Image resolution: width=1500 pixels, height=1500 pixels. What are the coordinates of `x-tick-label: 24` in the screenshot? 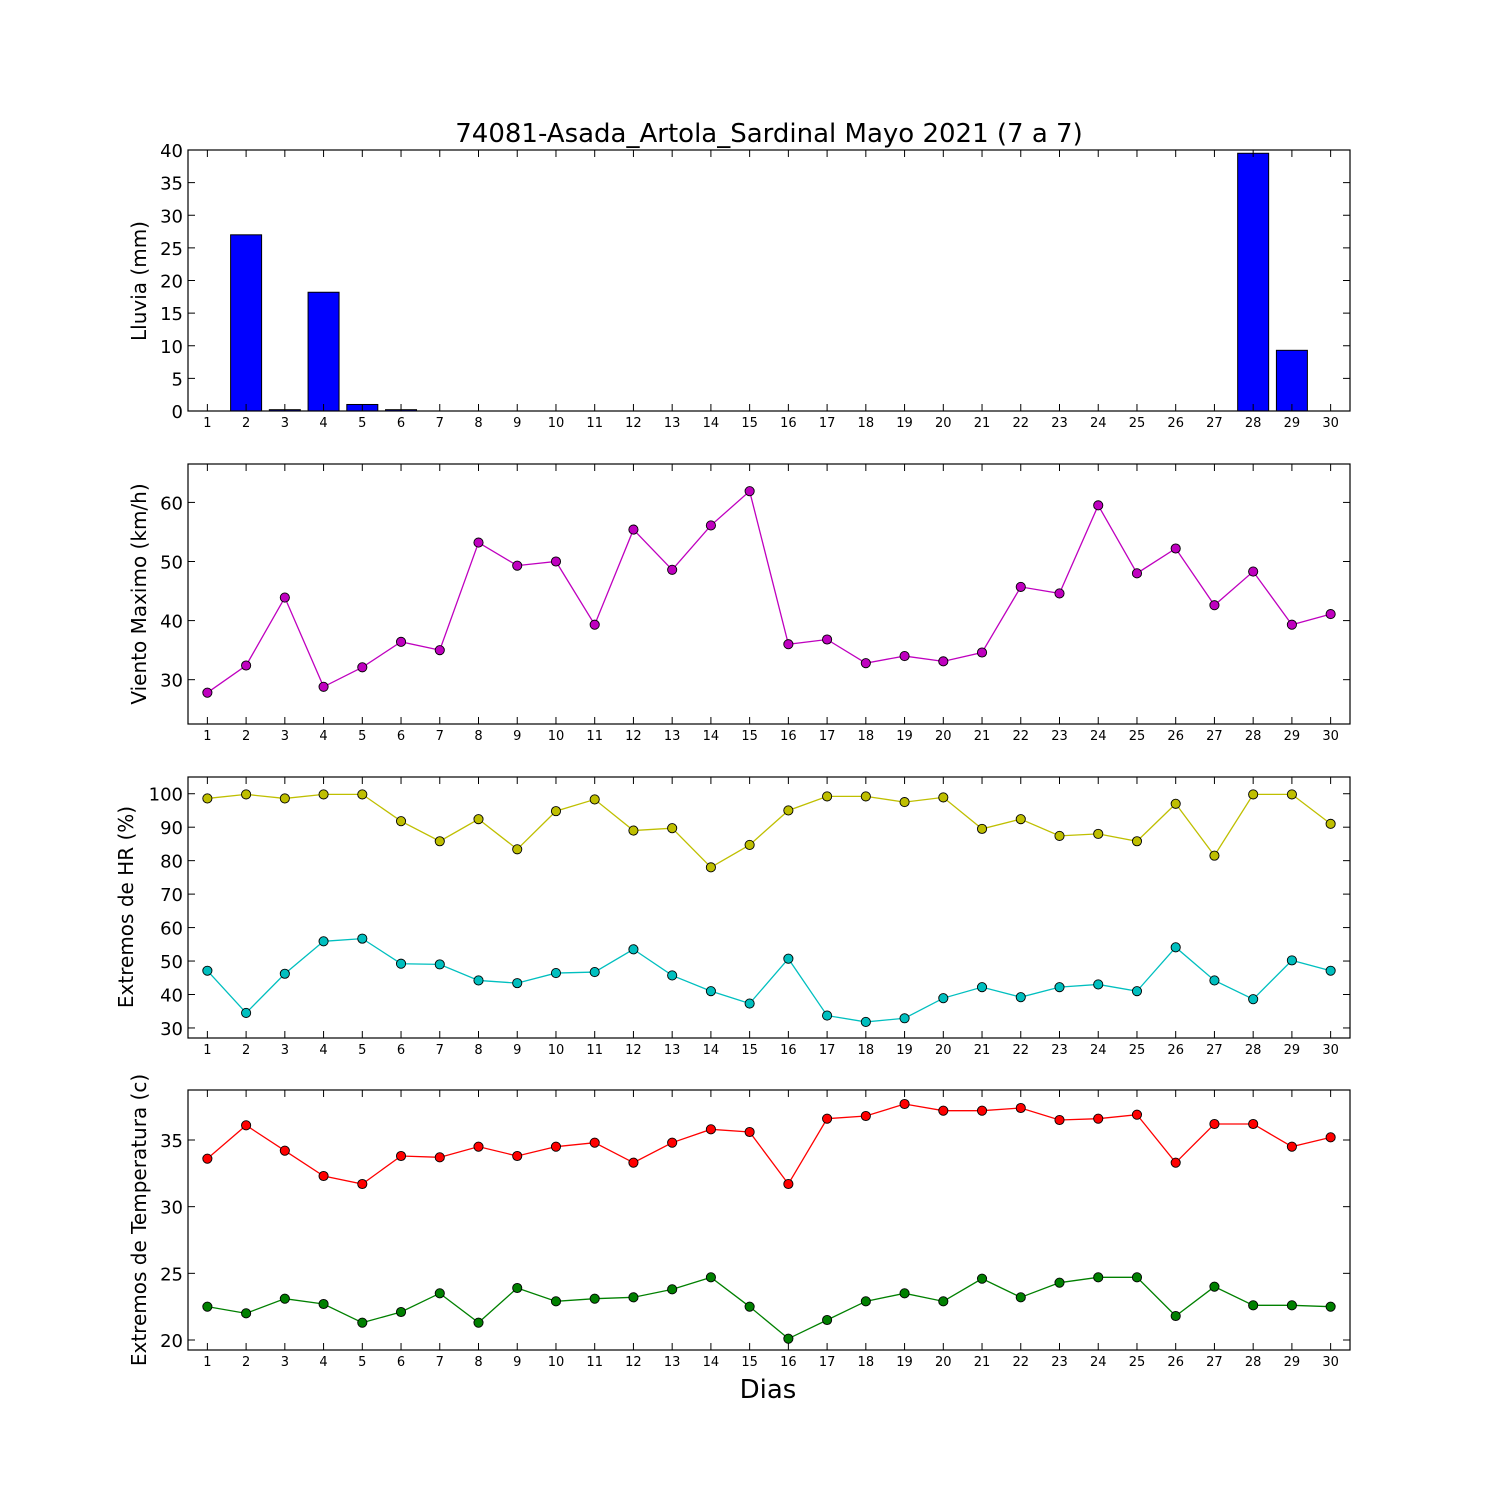 It's located at (1098, 736).